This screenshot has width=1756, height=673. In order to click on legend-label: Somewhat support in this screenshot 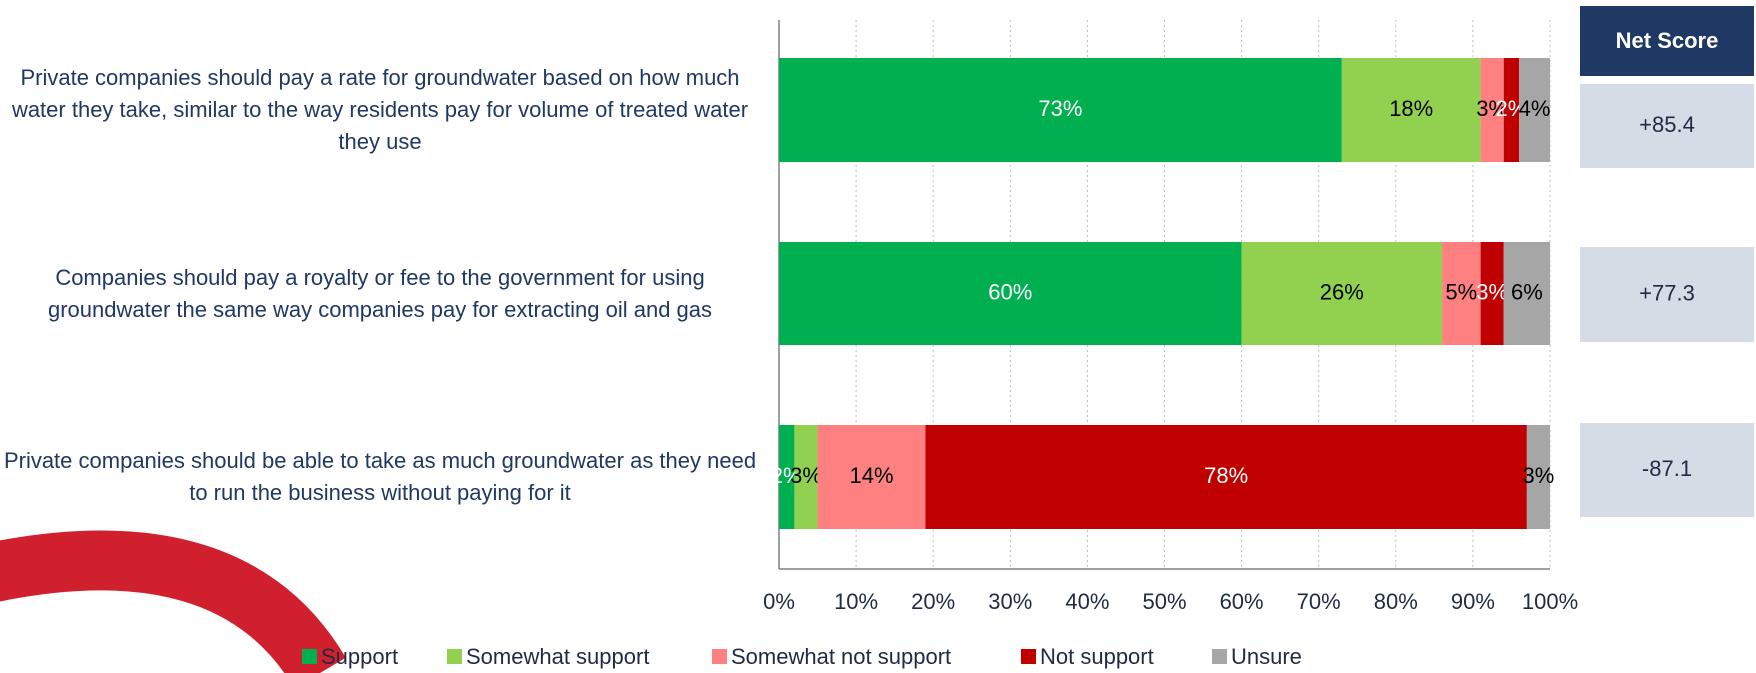, I will do `click(557, 656)`.